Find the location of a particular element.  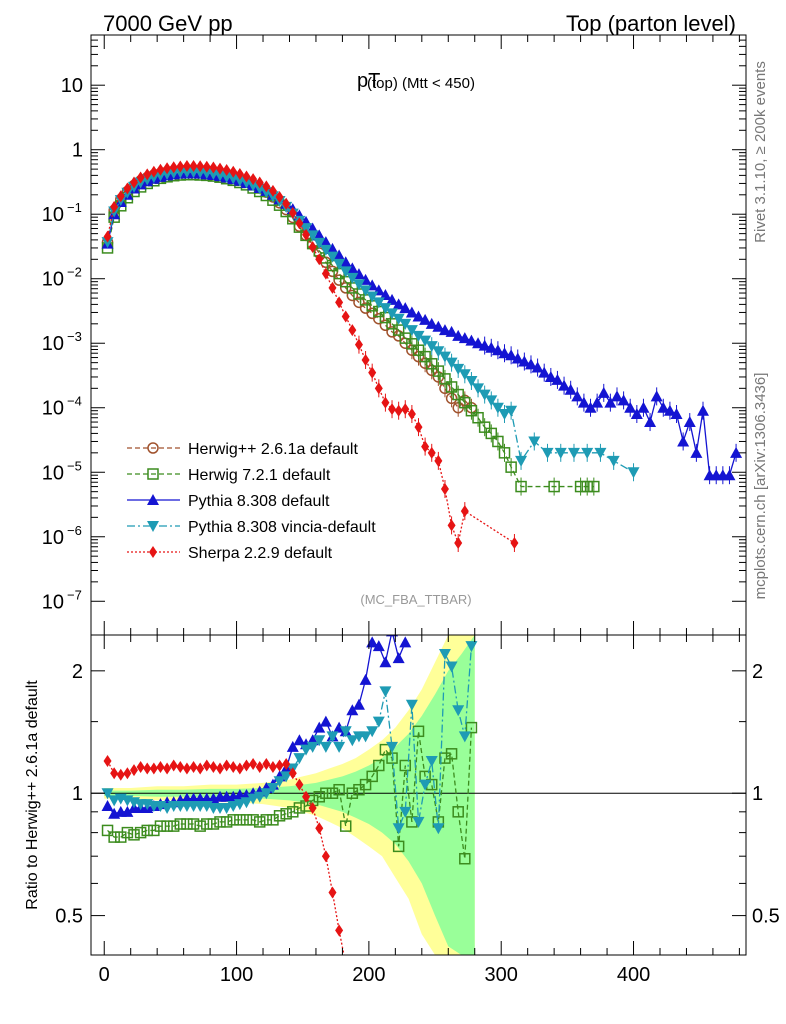

lower-y-tick-label-right: 0.5 is located at coordinates (766, 917).